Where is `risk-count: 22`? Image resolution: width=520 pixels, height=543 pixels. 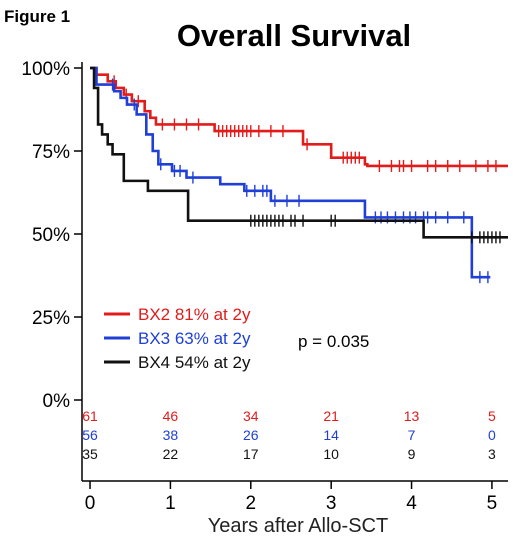 risk-count: 22 is located at coordinates (171, 454).